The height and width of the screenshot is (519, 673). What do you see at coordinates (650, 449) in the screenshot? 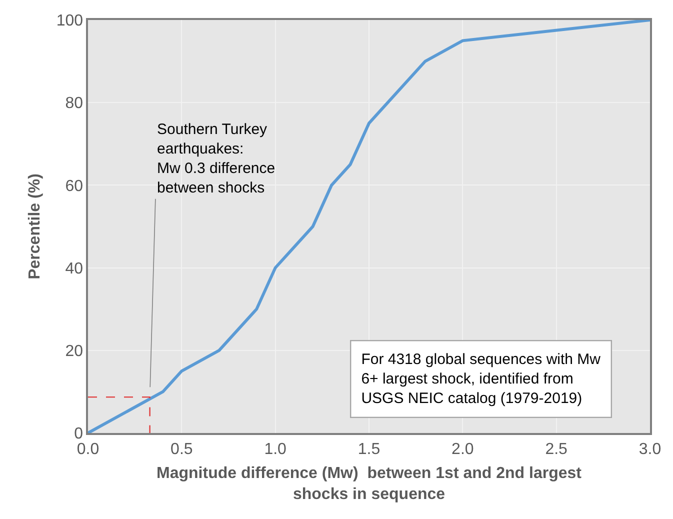
I see `x-tick-label: 3.0` at bounding box center [650, 449].